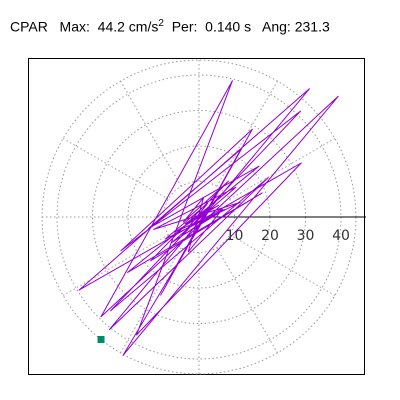 The width and height of the screenshot is (400, 400). What do you see at coordinates (270, 236) in the screenshot?
I see `radial-tick-label: 20` at bounding box center [270, 236].